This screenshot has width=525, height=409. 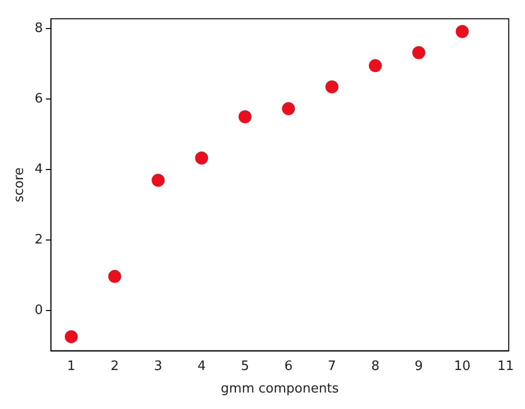 What do you see at coordinates (280, 389) in the screenshot?
I see `x-axis-title: gmm components` at bounding box center [280, 389].